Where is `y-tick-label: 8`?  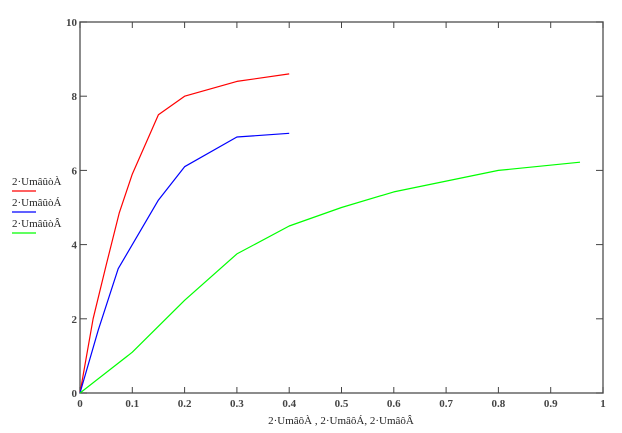 y-tick-label: 8 is located at coordinates (75, 97).